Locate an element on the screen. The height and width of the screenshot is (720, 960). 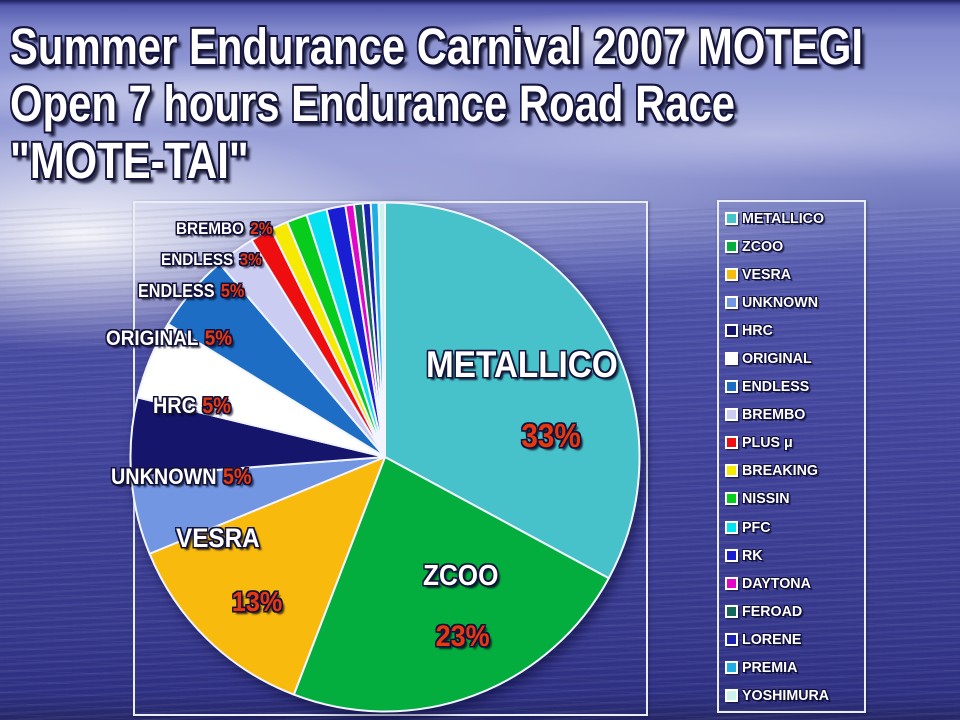
slice-label-percent: 23% is located at coordinates (462, 636).